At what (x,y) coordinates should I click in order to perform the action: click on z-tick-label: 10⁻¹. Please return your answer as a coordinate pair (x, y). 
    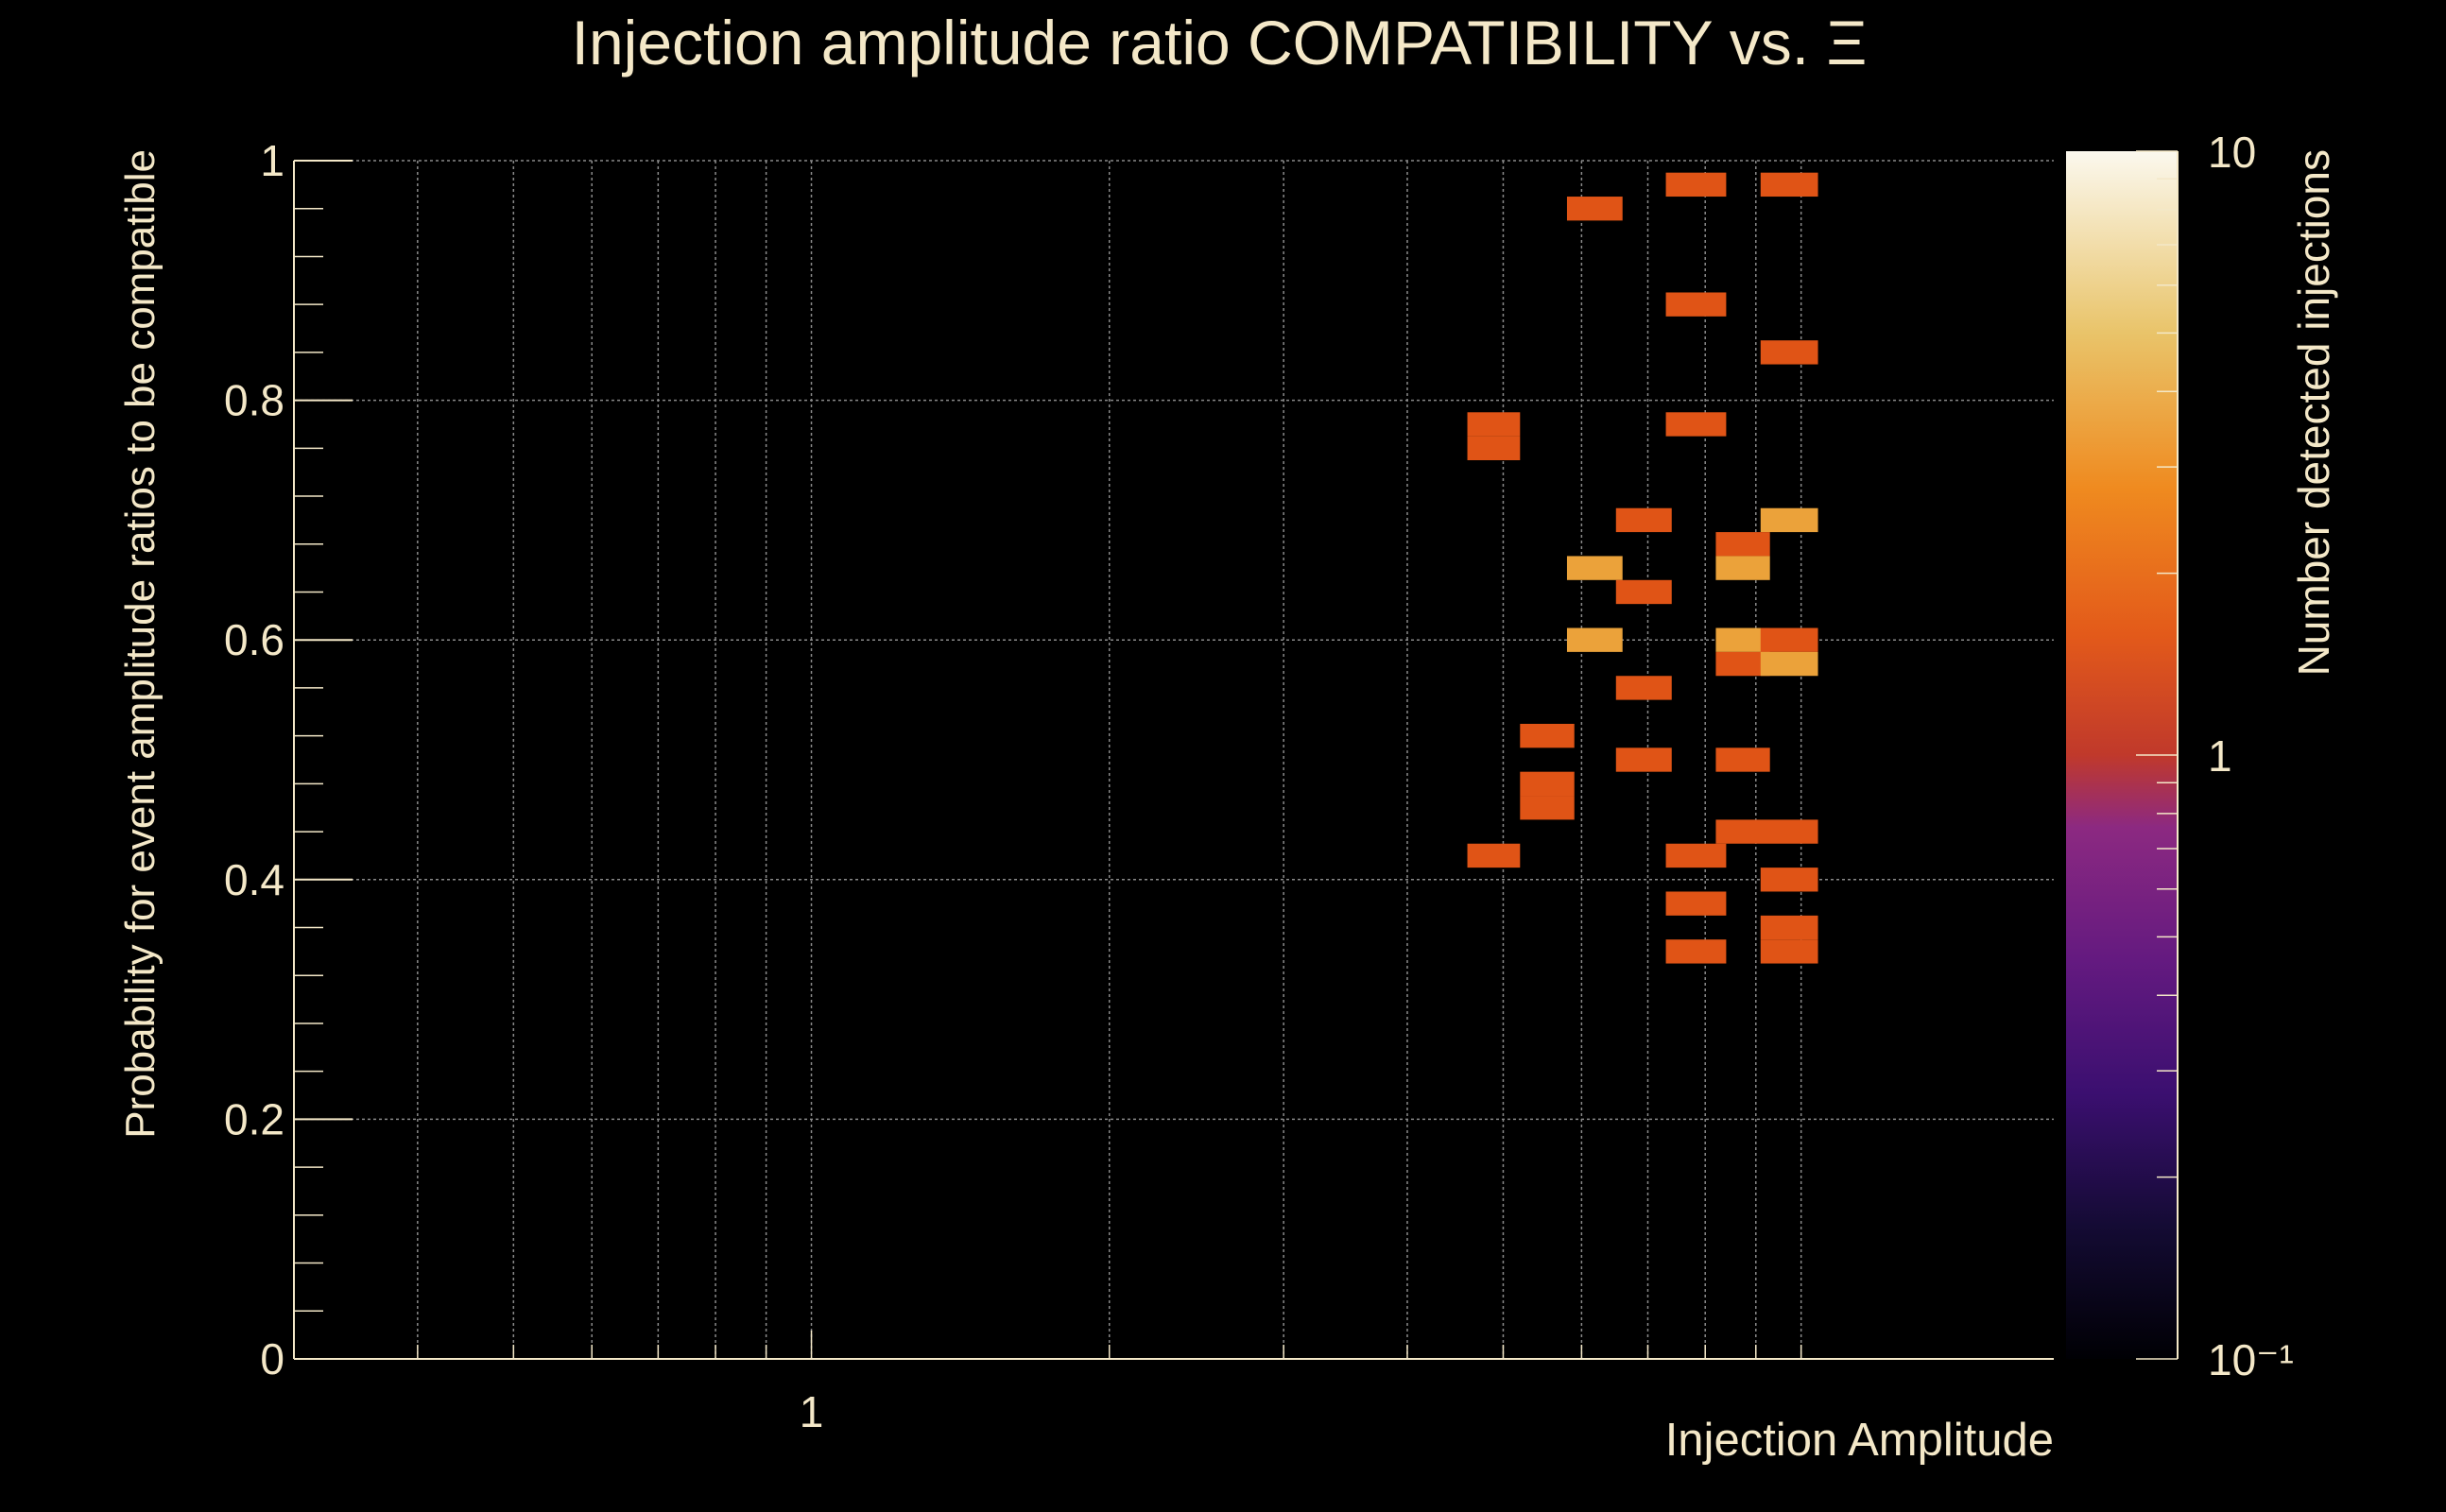
    Looking at the image, I should click on (2251, 1359).